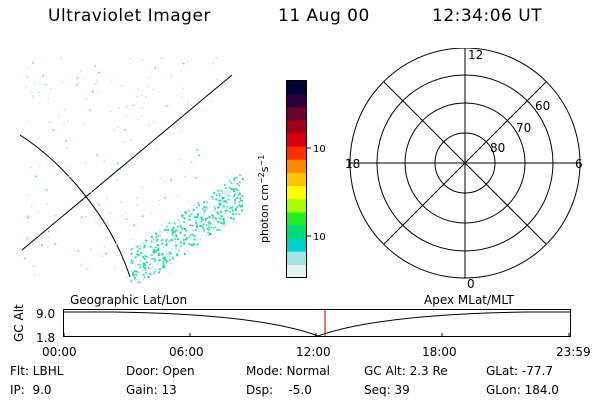  What do you see at coordinates (387, 390) in the screenshot?
I see `seq-readout: Seq: 39` at bounding box center [387, 390].